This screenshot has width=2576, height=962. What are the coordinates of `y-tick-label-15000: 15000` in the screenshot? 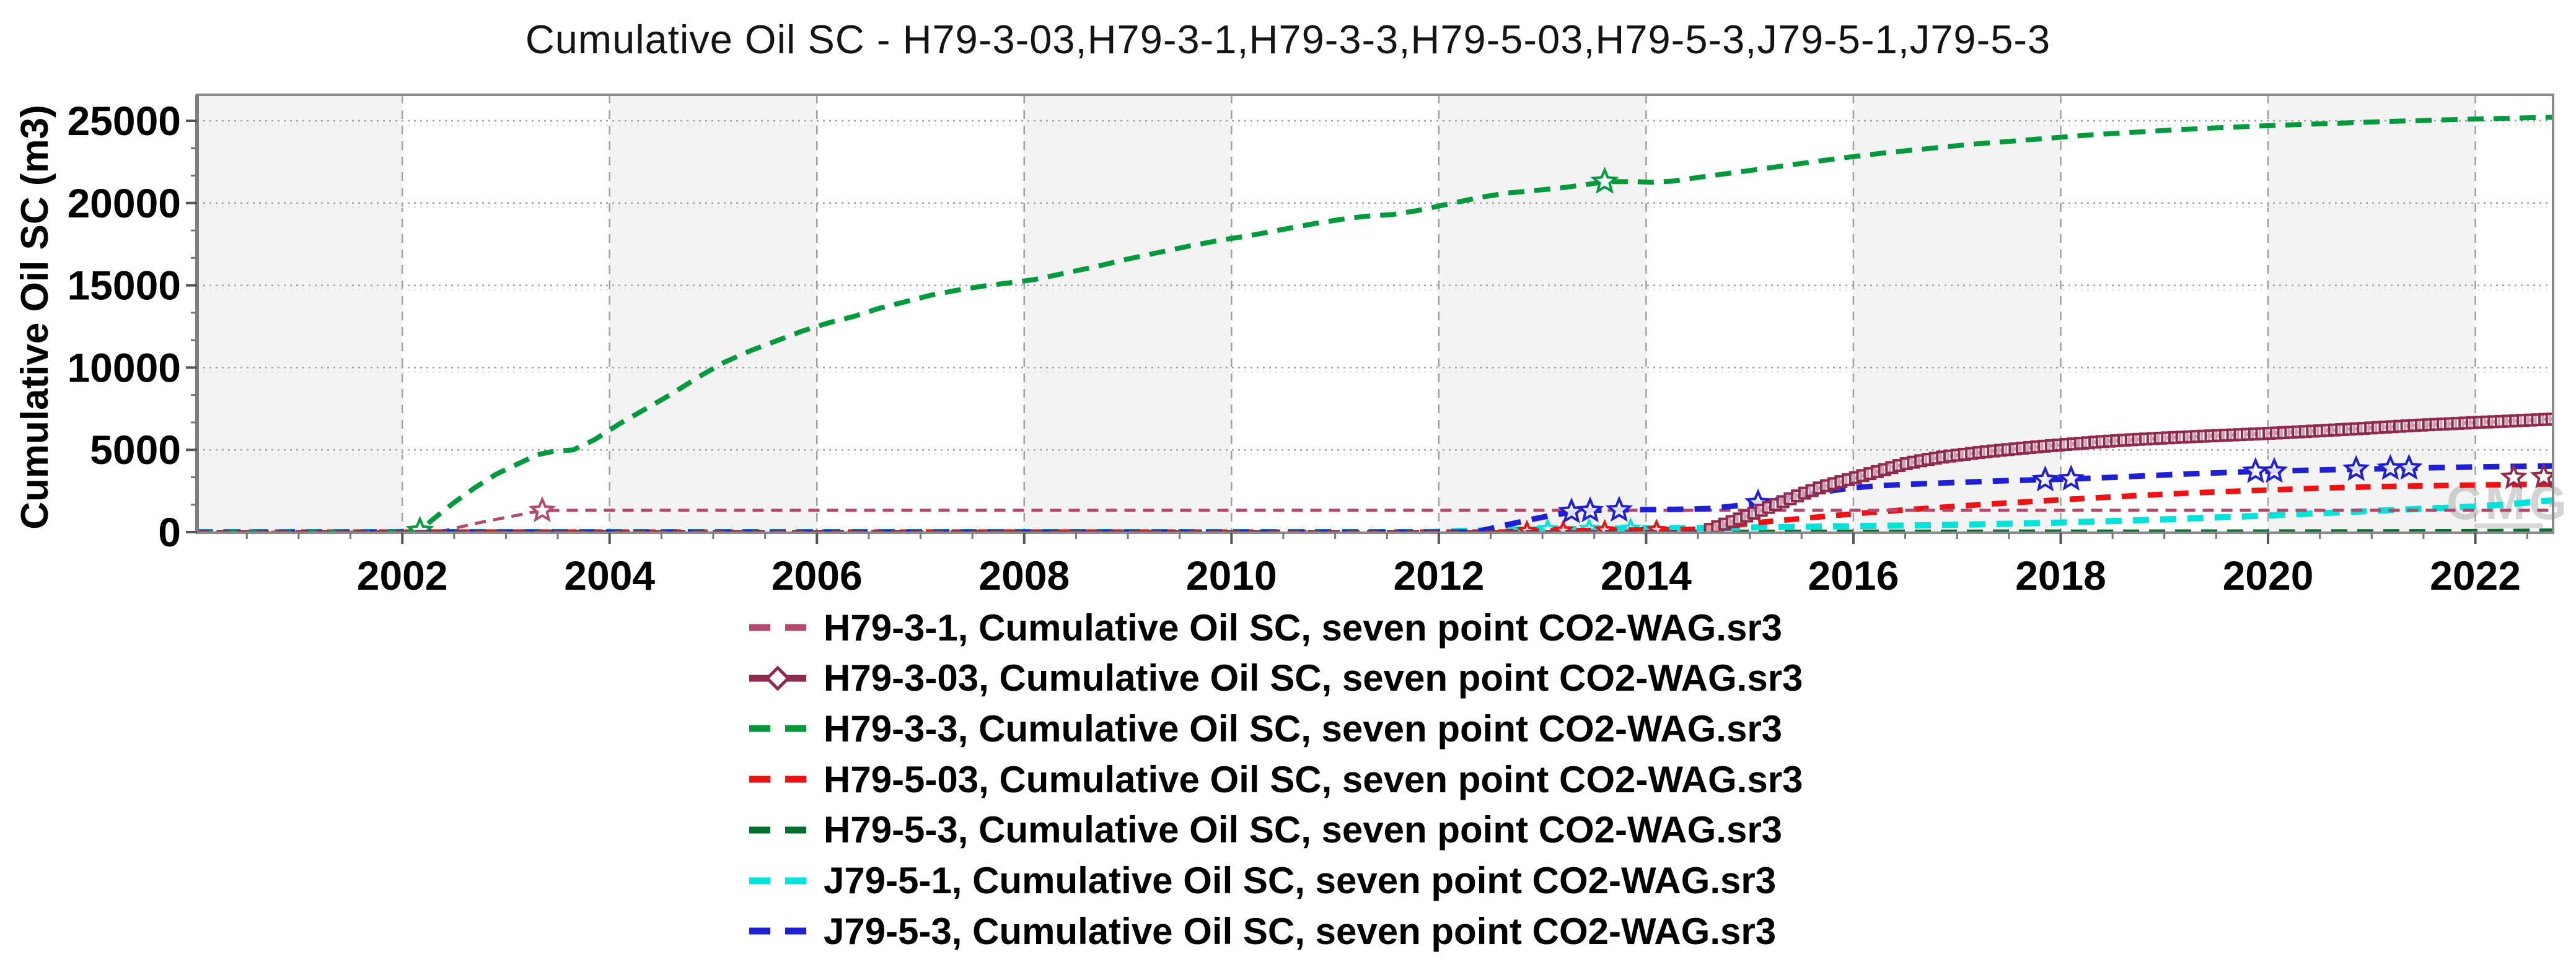 It's located at (124, 285).